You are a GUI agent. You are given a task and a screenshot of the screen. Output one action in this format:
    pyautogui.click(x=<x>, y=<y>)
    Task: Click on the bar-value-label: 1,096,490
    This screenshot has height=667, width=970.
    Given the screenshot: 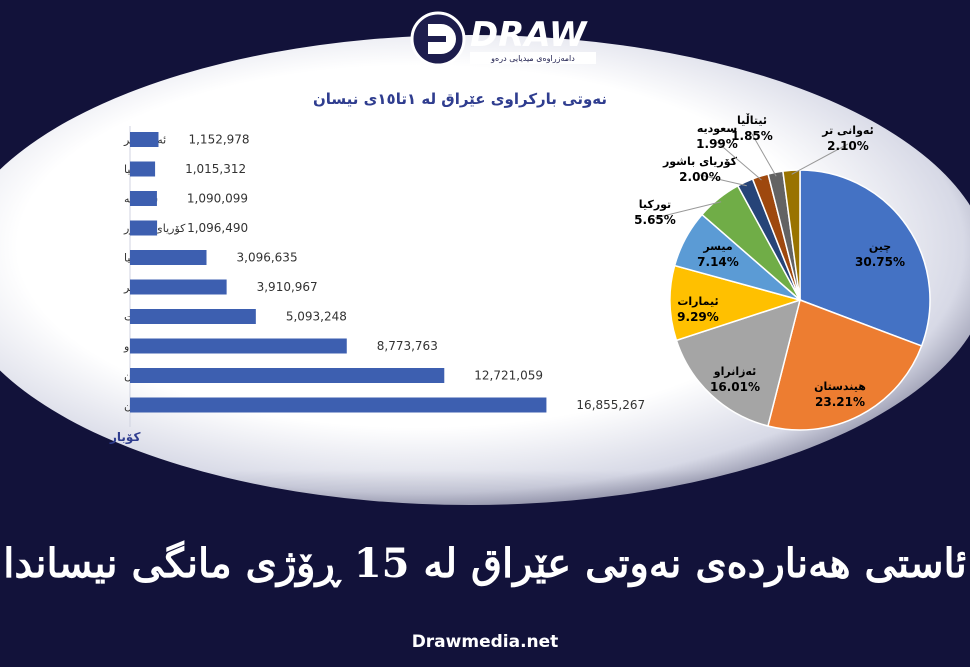 What is the action you would take?
    pyautogui.click(x=217, y=228)
    